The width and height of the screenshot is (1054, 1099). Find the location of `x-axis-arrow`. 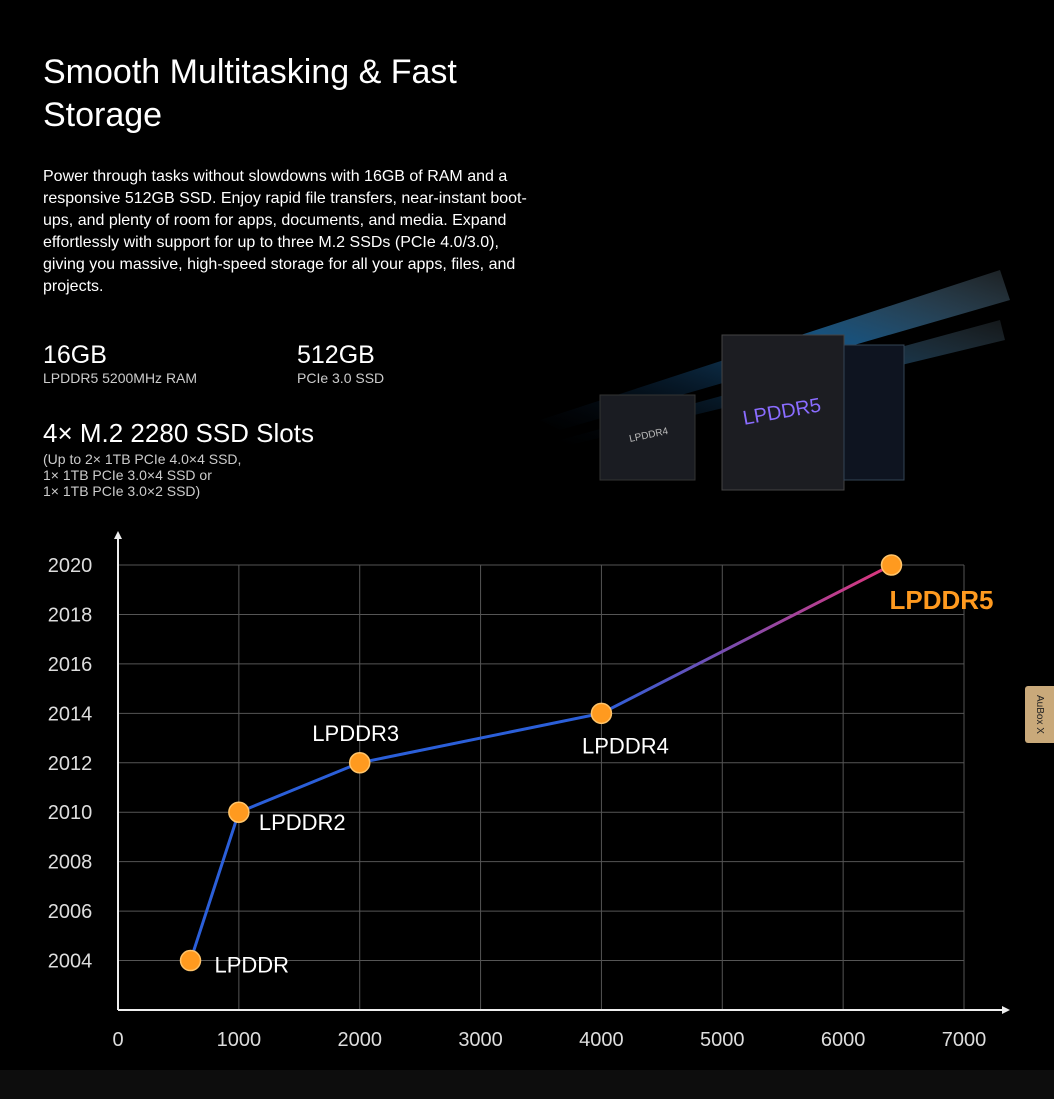

x-axis-arrow is located at coordinates (1006, 1010).